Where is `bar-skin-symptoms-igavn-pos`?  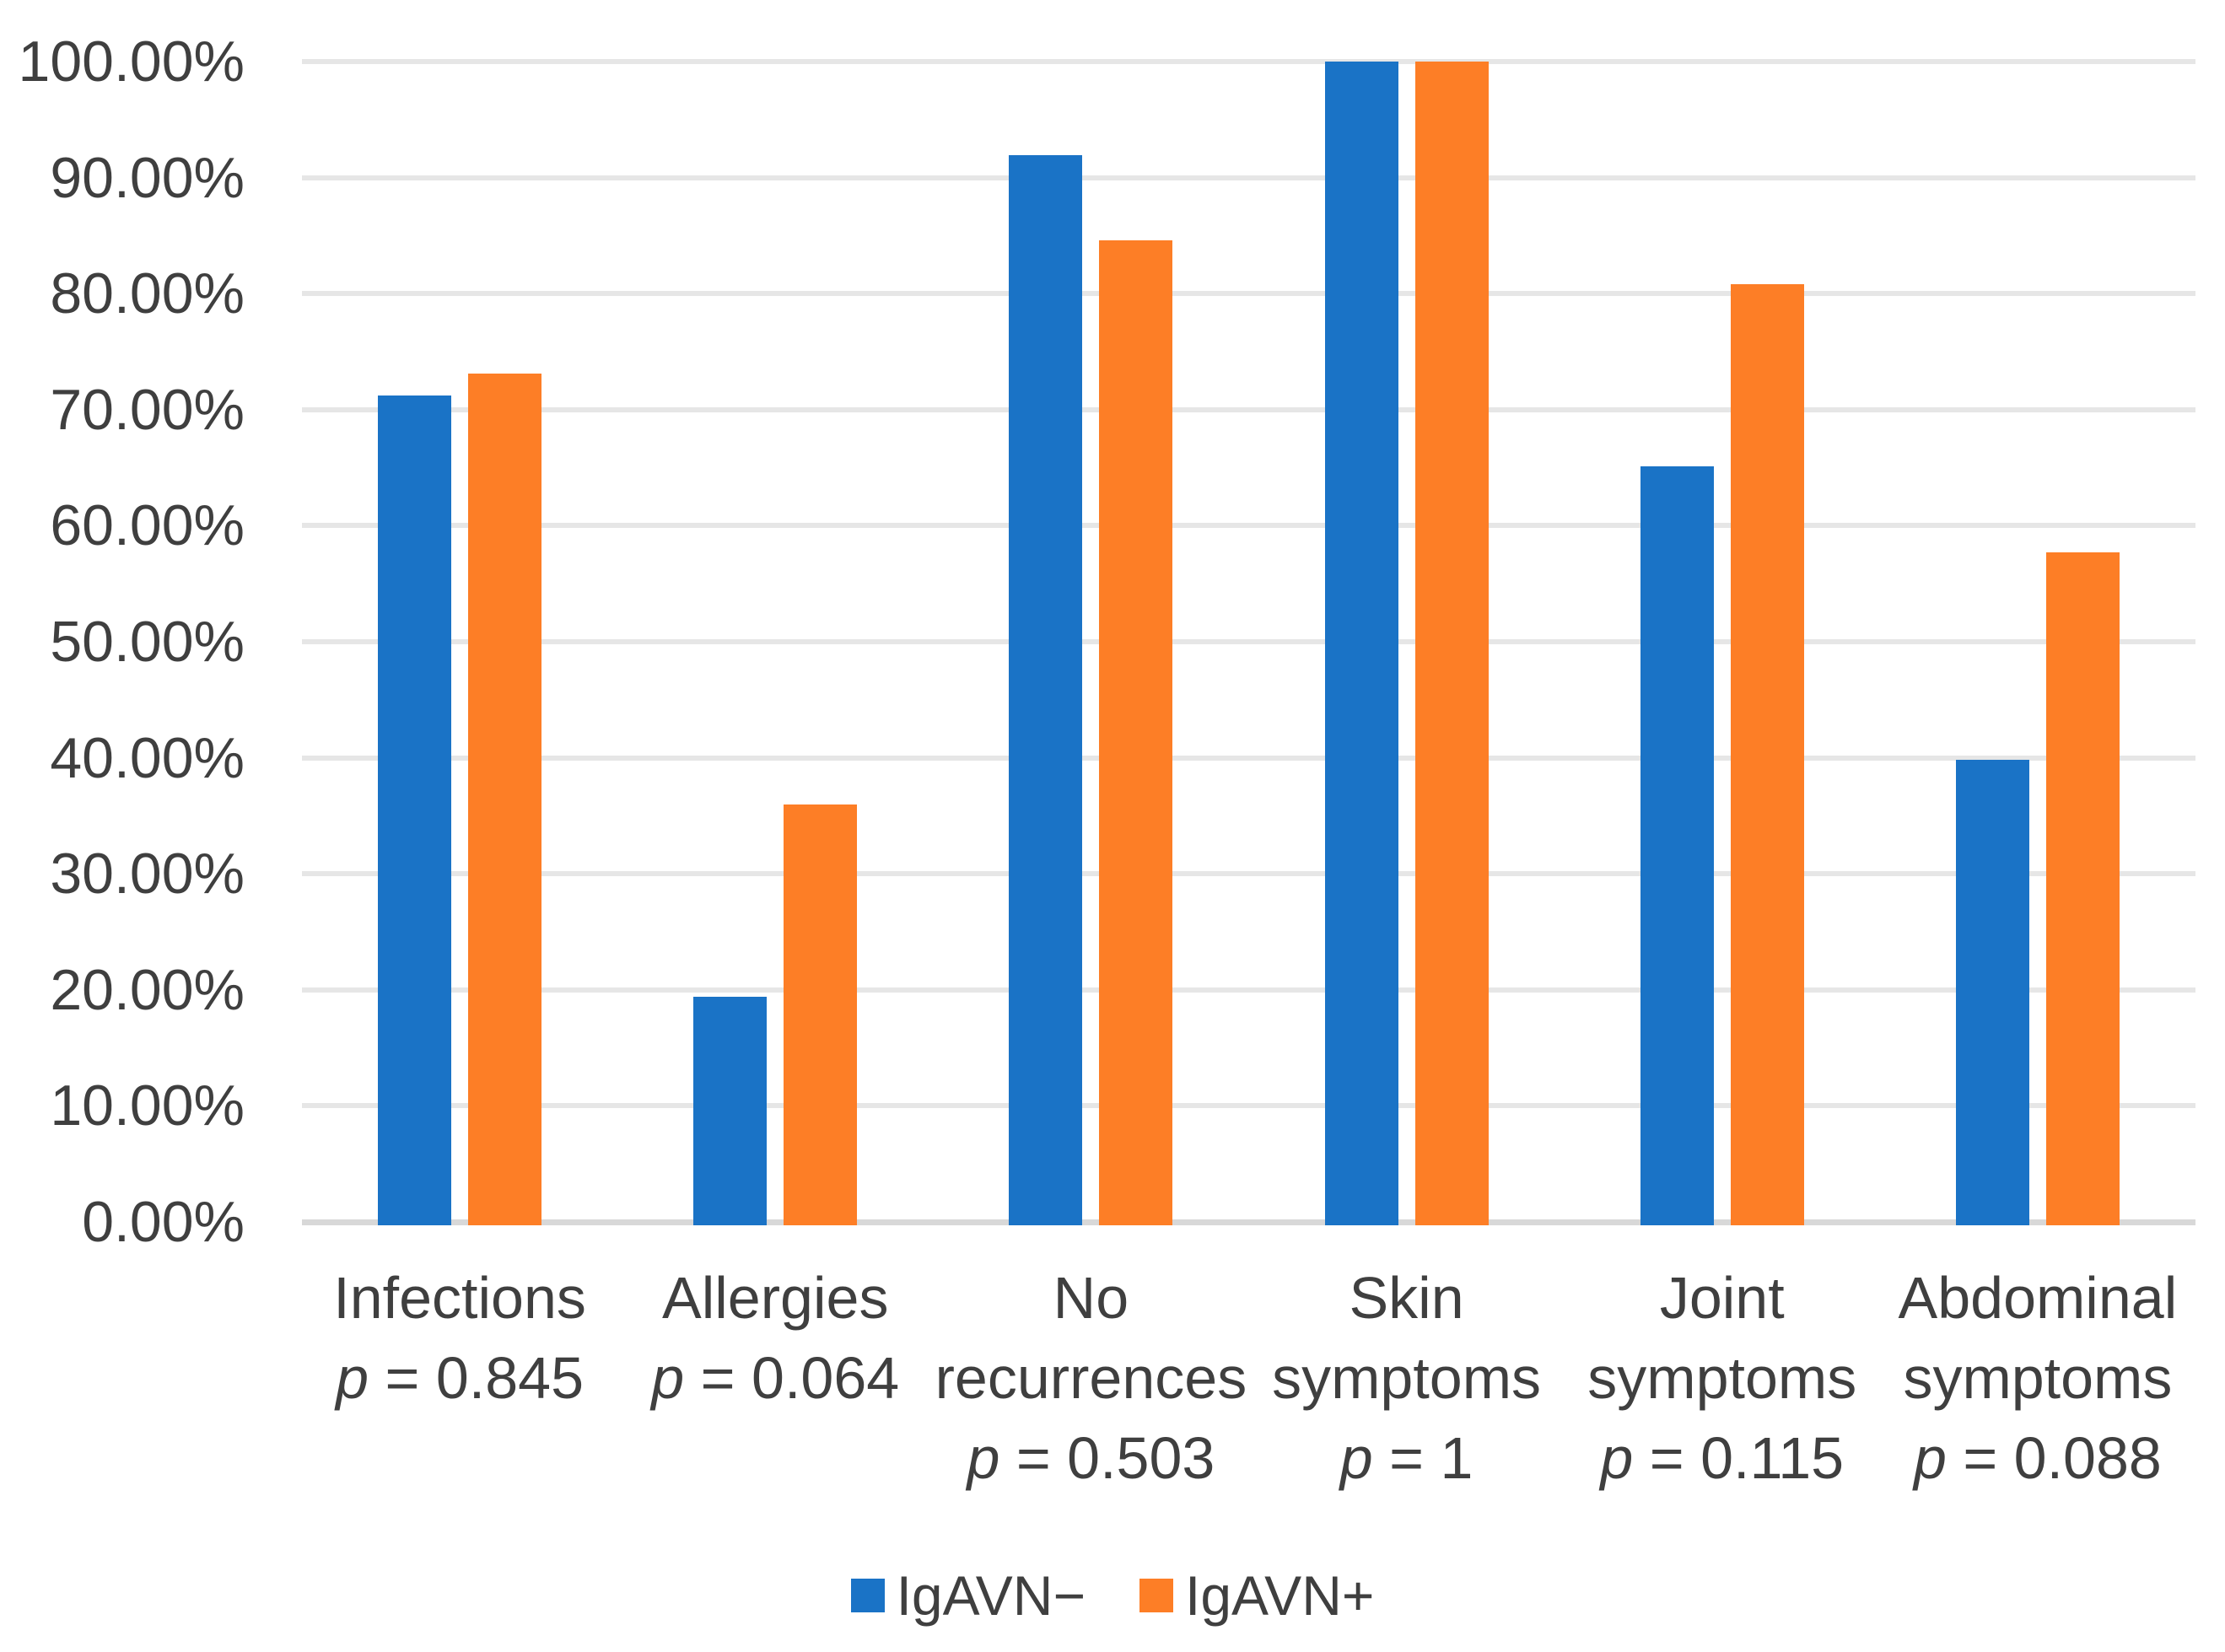
bar-skin-symptoms-igavn-pos is located at coordinates (1452, 643).